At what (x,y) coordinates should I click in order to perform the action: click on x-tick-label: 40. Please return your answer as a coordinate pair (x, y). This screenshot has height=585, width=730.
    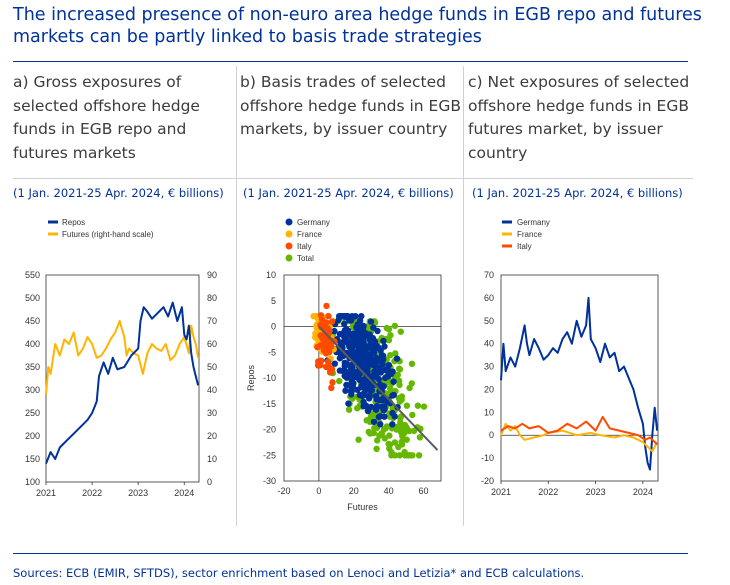
    Looking at the image, I should click on (389, 491).